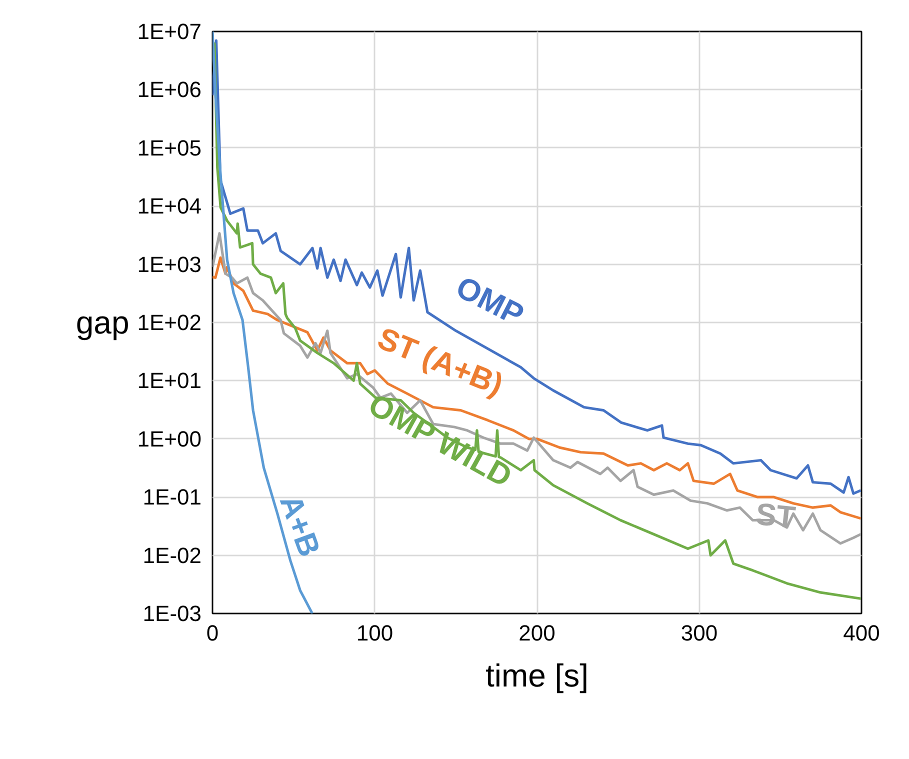 The image size is (909, 759). Describe the element at coordinates (212, 633) in the screenshot. I see `x-tick-label: 0` at that location.